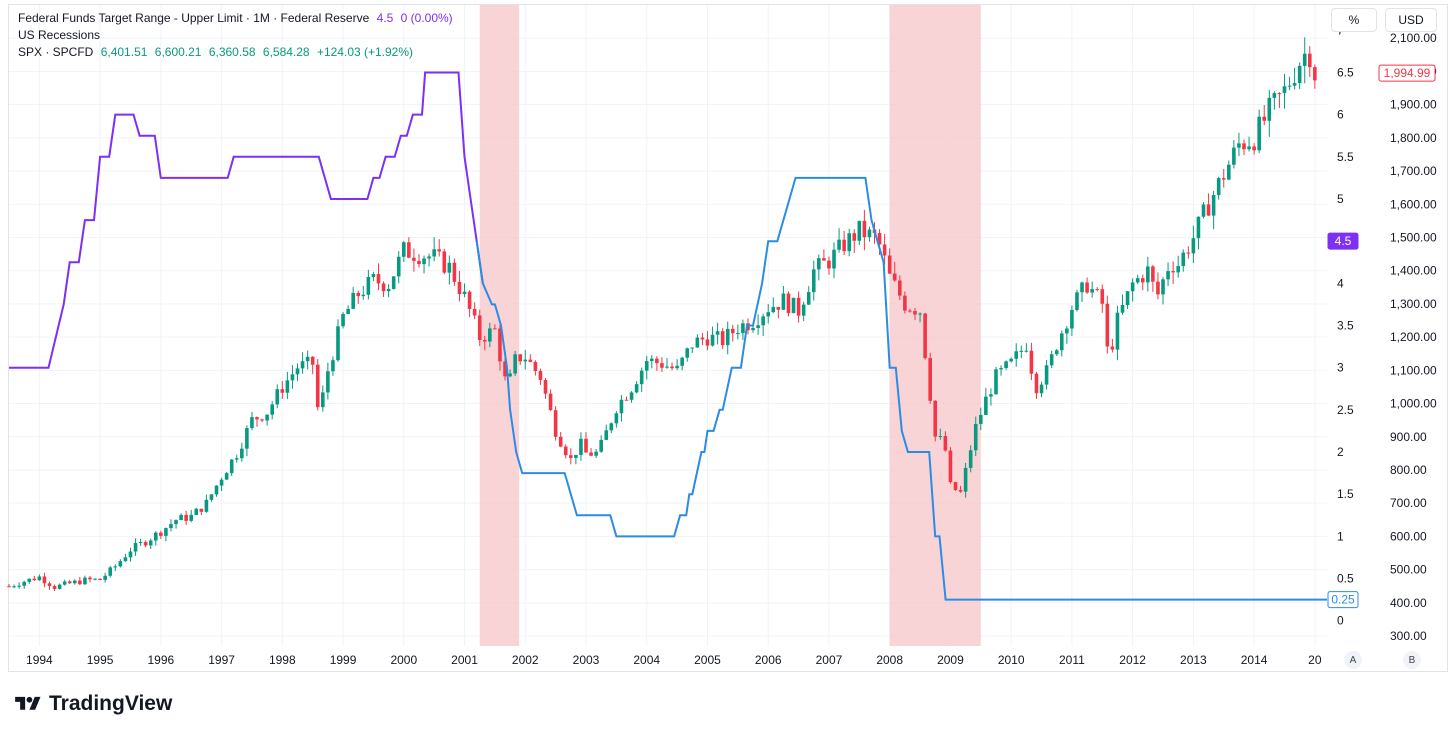 This screenshot has width=1456, height=734. What do you see at coordinates (1407, 73) in the screenshot?
I see `spx-price-tag: 1,994.99` at bounding box center [1407, 73].